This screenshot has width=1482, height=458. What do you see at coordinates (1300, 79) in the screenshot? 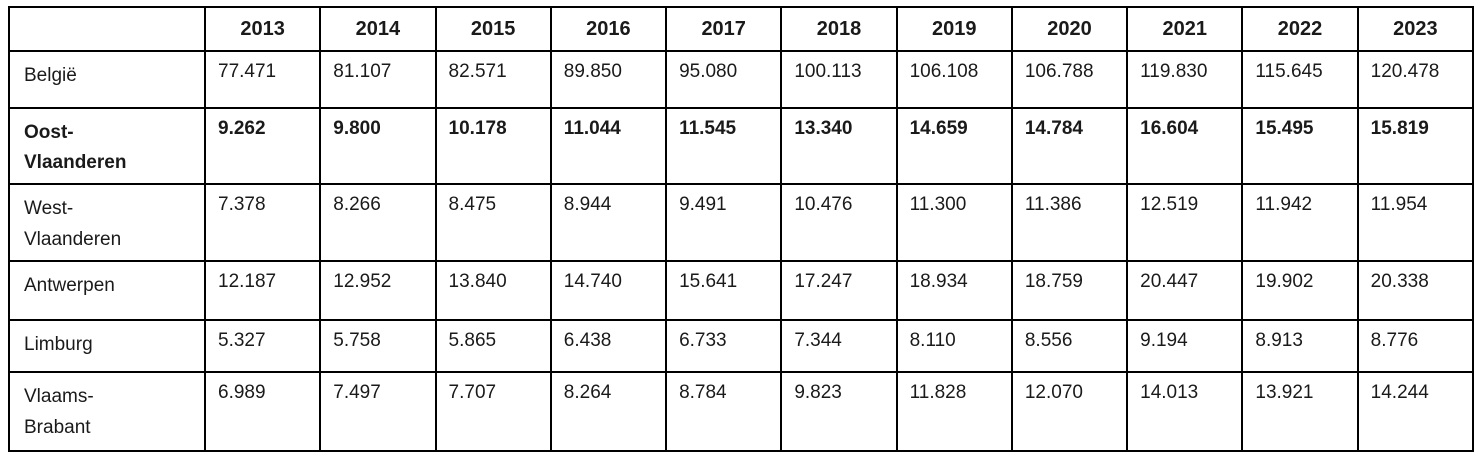
I see `value-cell: 115.645` at bounding box center [1300, 79].